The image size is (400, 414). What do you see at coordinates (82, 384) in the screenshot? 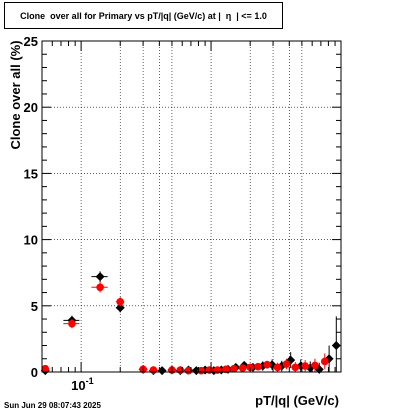
I see `x-tick-label: 10-1` at bounding box center [82, 384].